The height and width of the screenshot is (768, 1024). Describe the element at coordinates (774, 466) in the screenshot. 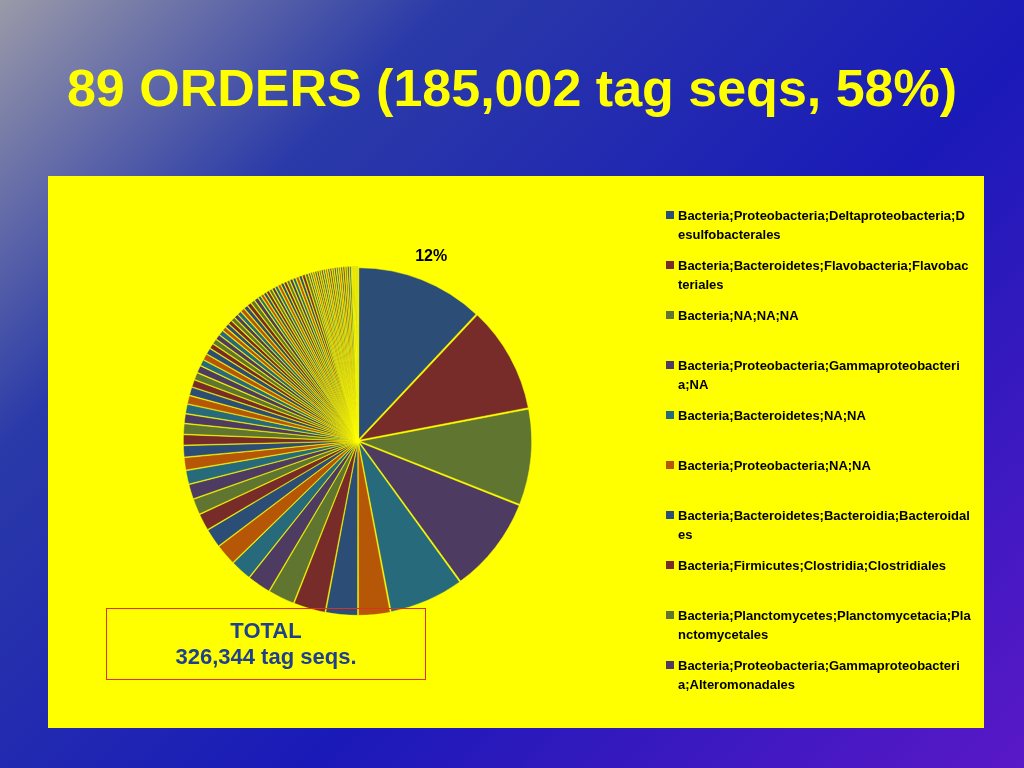

I see `legend-label: Bacteria;Proteobacteria;NA;NA` at that location.